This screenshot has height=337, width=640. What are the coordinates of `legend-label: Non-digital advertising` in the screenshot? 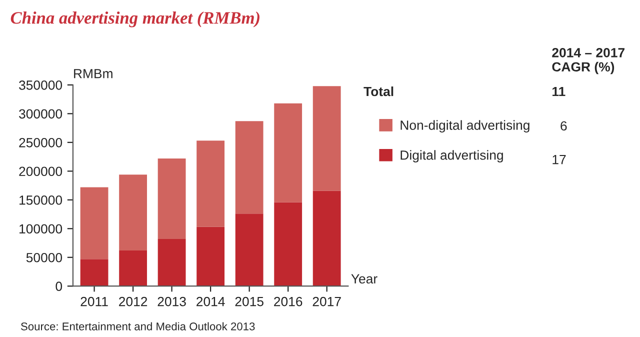 It's located at (465, 126).